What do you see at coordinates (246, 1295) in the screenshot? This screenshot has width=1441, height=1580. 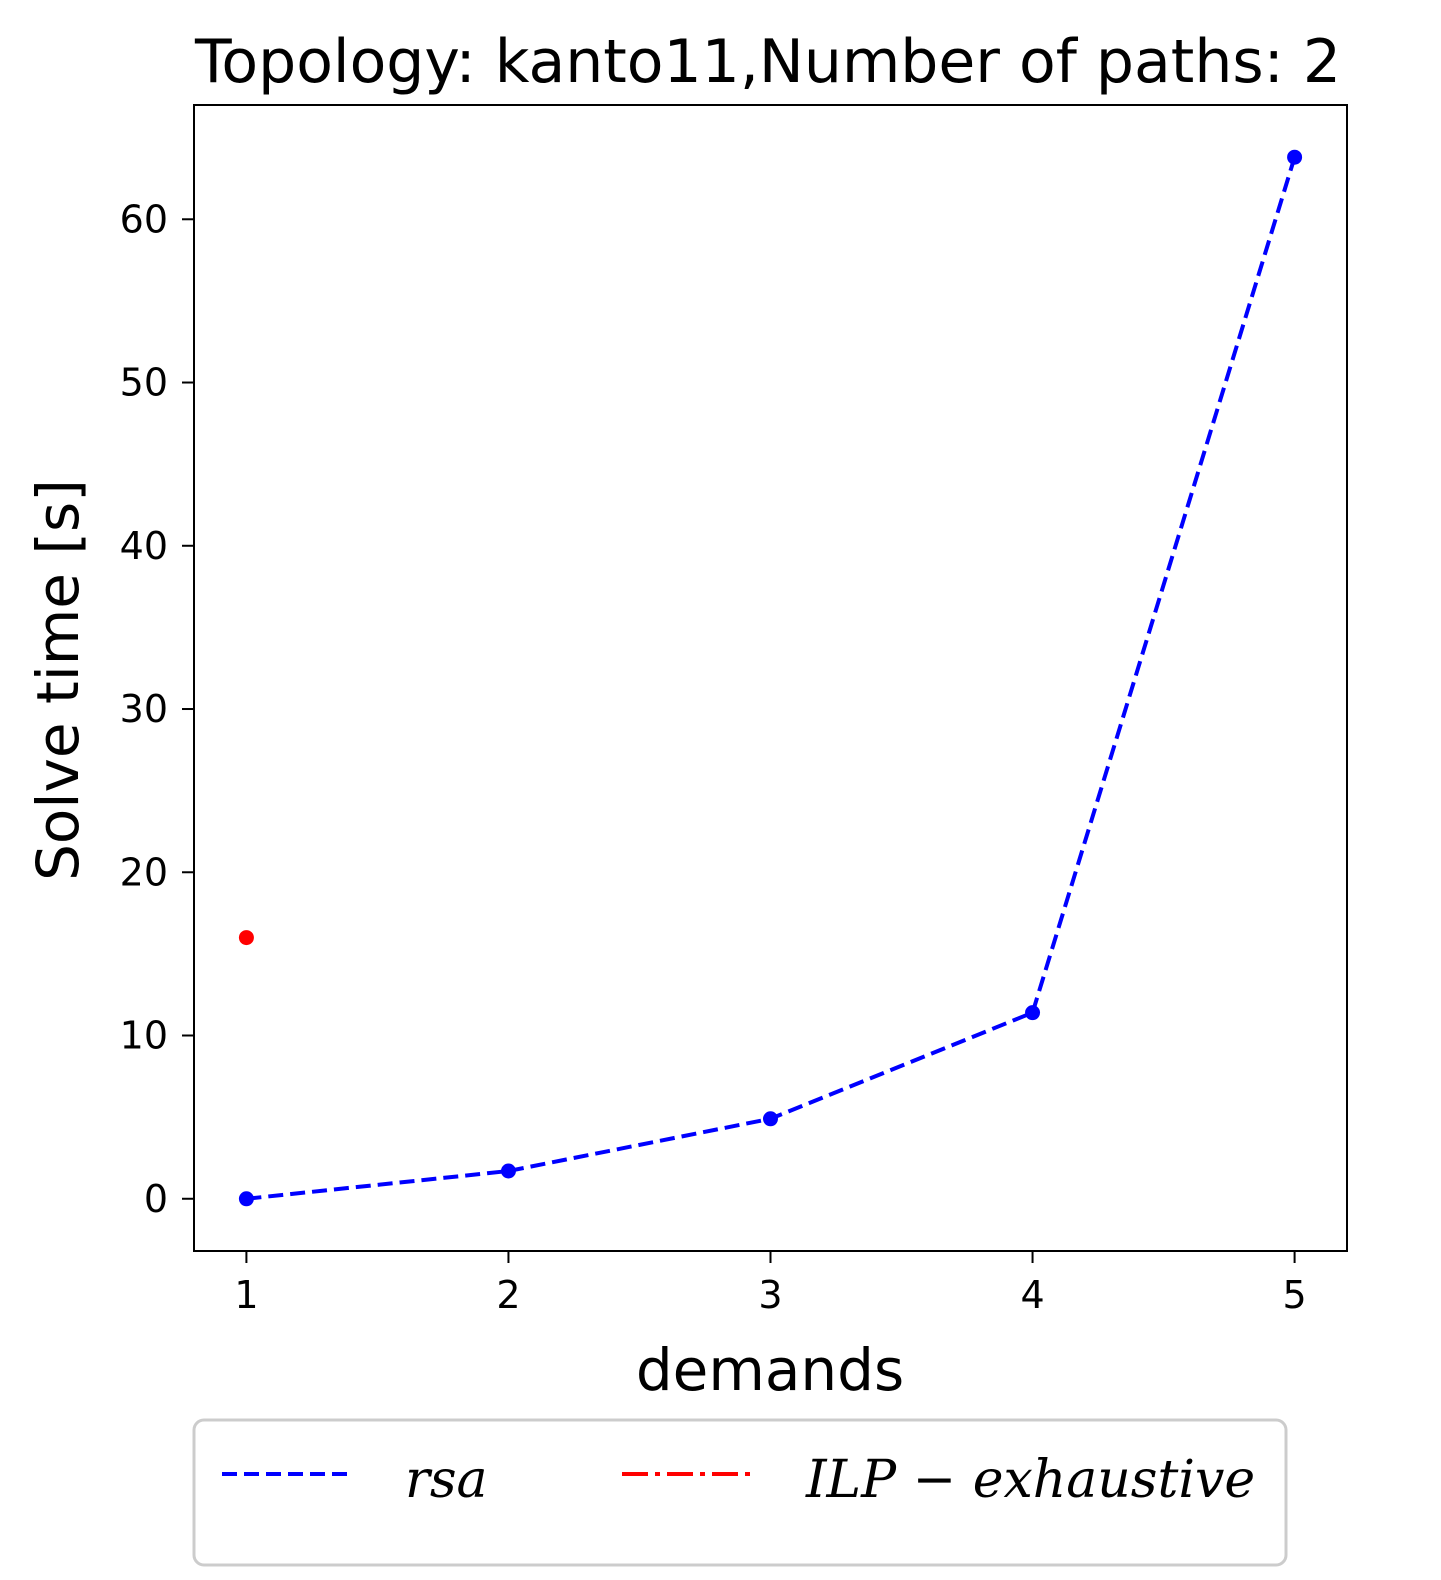 I see `x-tick-label: 1` at bounding box center [246, 1295].